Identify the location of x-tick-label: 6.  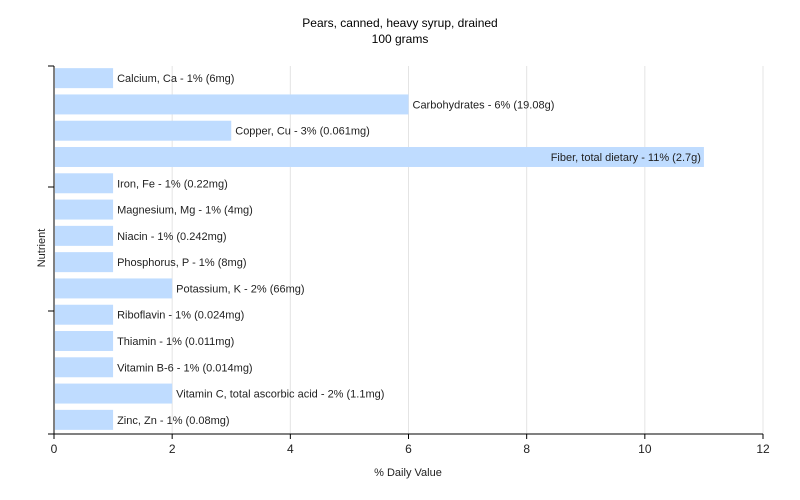
(408, 449).